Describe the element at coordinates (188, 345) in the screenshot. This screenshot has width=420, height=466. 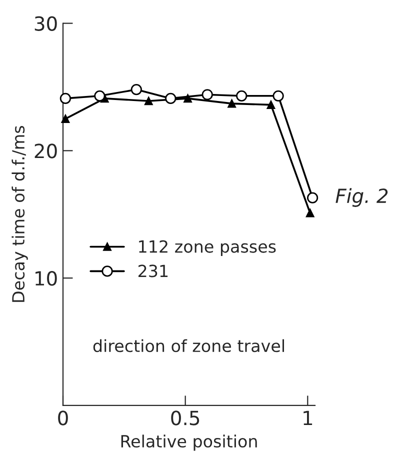
I see `annotation: direction of zone travel` at that location.